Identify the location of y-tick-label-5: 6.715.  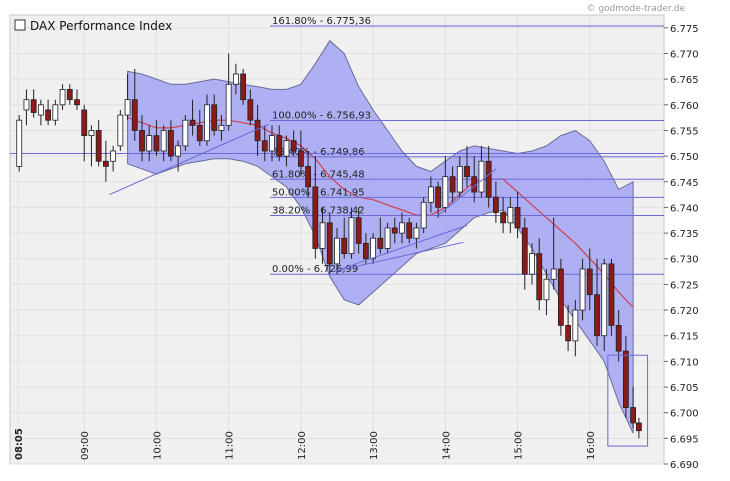
(684, 337).